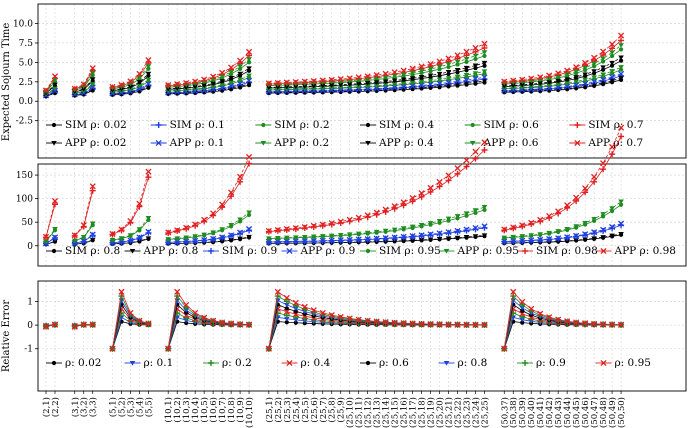  I want to click on x-tick-label: (50,38), so click(513, 412).